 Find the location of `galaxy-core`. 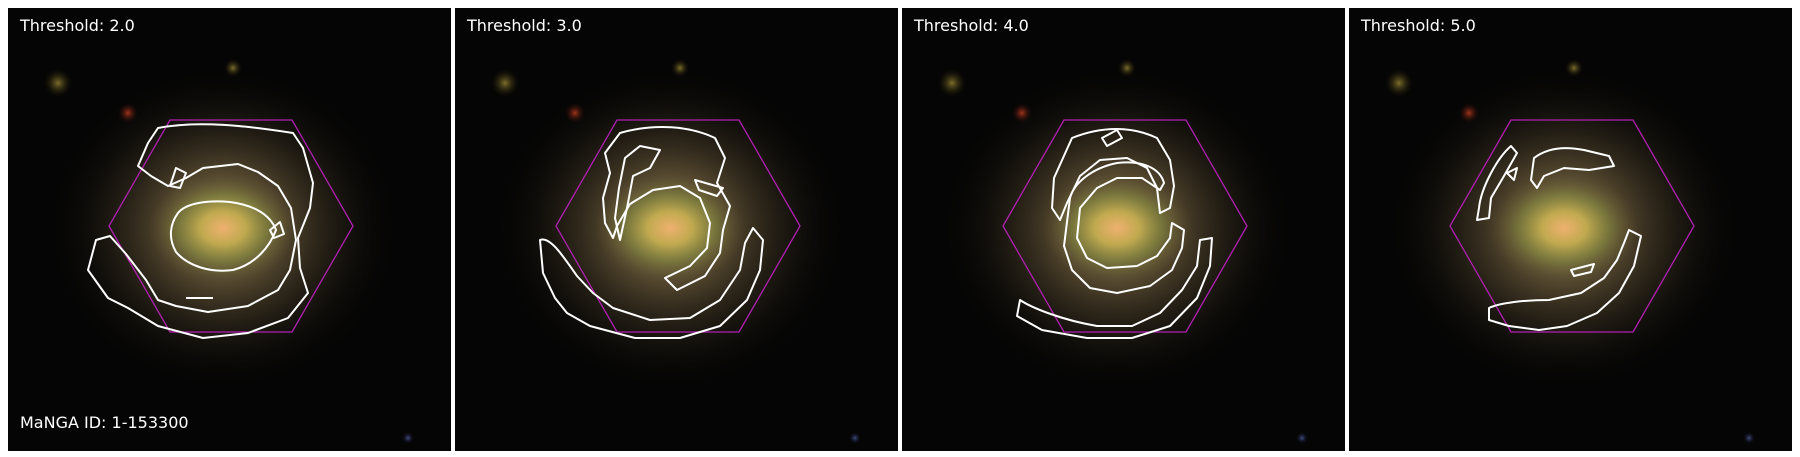

galaxy-core is located at coordinates (1564, 228).